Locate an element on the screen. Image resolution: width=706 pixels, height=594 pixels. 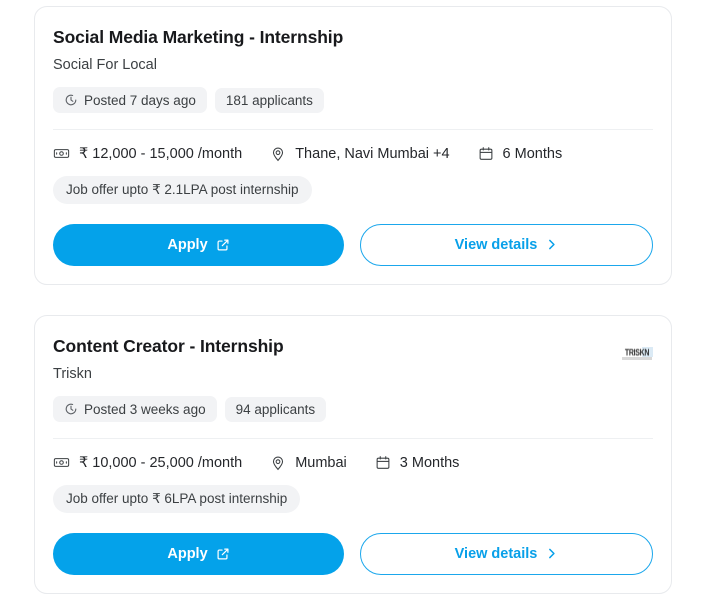
offer-text: Job offer upto ₹ 2.1LPA post internship is located at coordinates (182, 190).